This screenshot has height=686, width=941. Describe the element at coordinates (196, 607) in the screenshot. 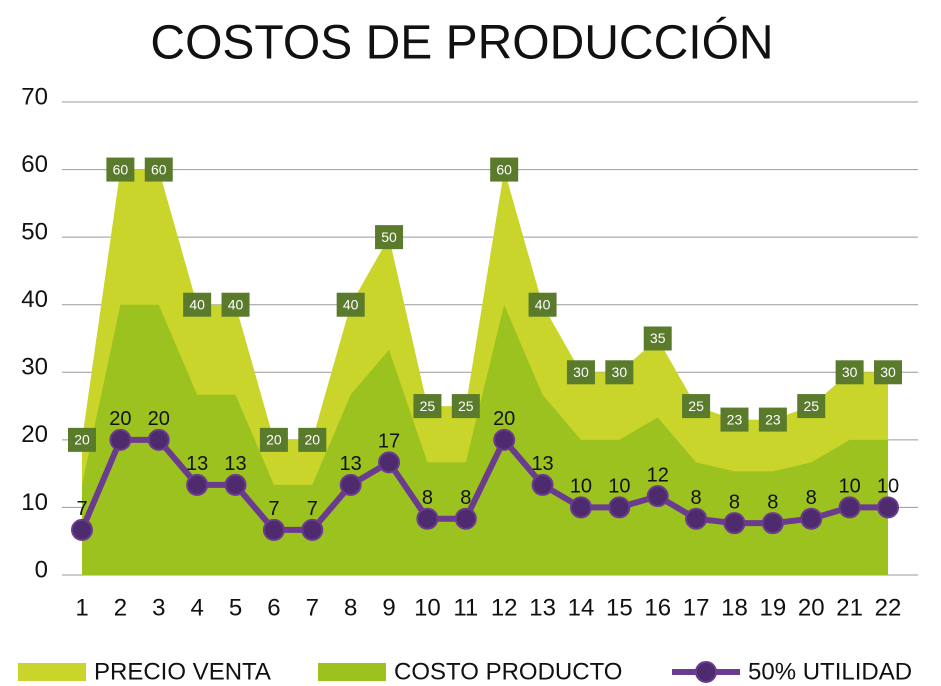

I see `x-tick-label: 4` at that location.